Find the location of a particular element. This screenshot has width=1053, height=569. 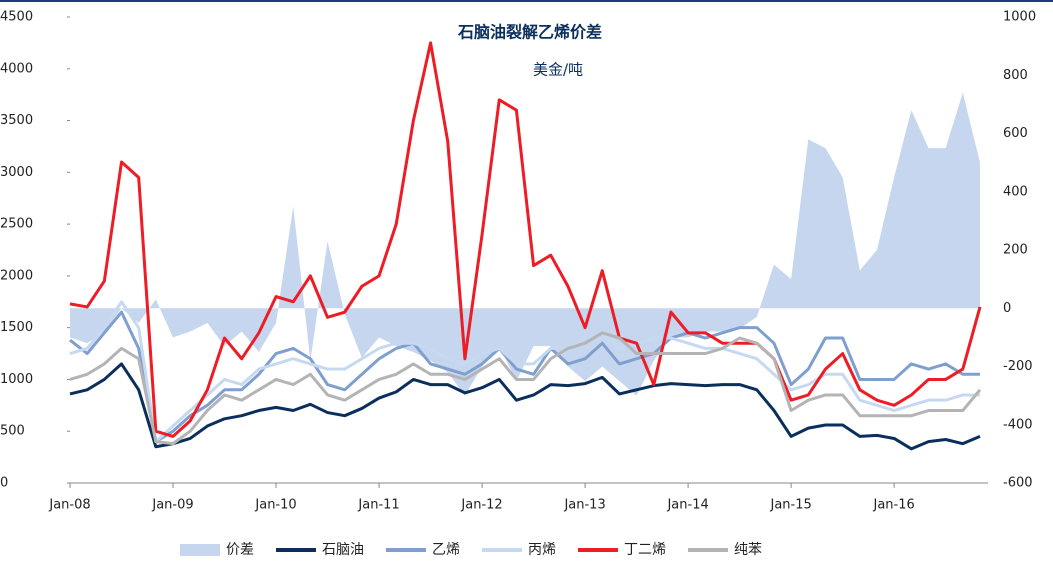

chart-title: 石脑油裂解乙烯价差 is located at coordinates (529, 32).